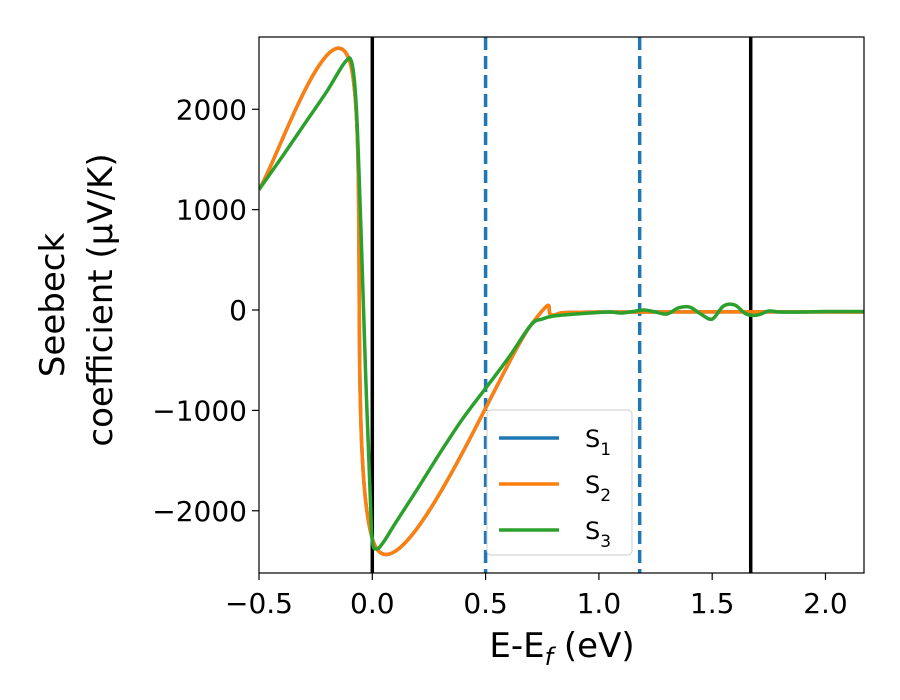 This screenshot has height=700, width=900. What do you see at coordinates (53, 305) in the screenshot?
I see `y-axis-title-line1: Seebeck` at bounding box center [53, 305].